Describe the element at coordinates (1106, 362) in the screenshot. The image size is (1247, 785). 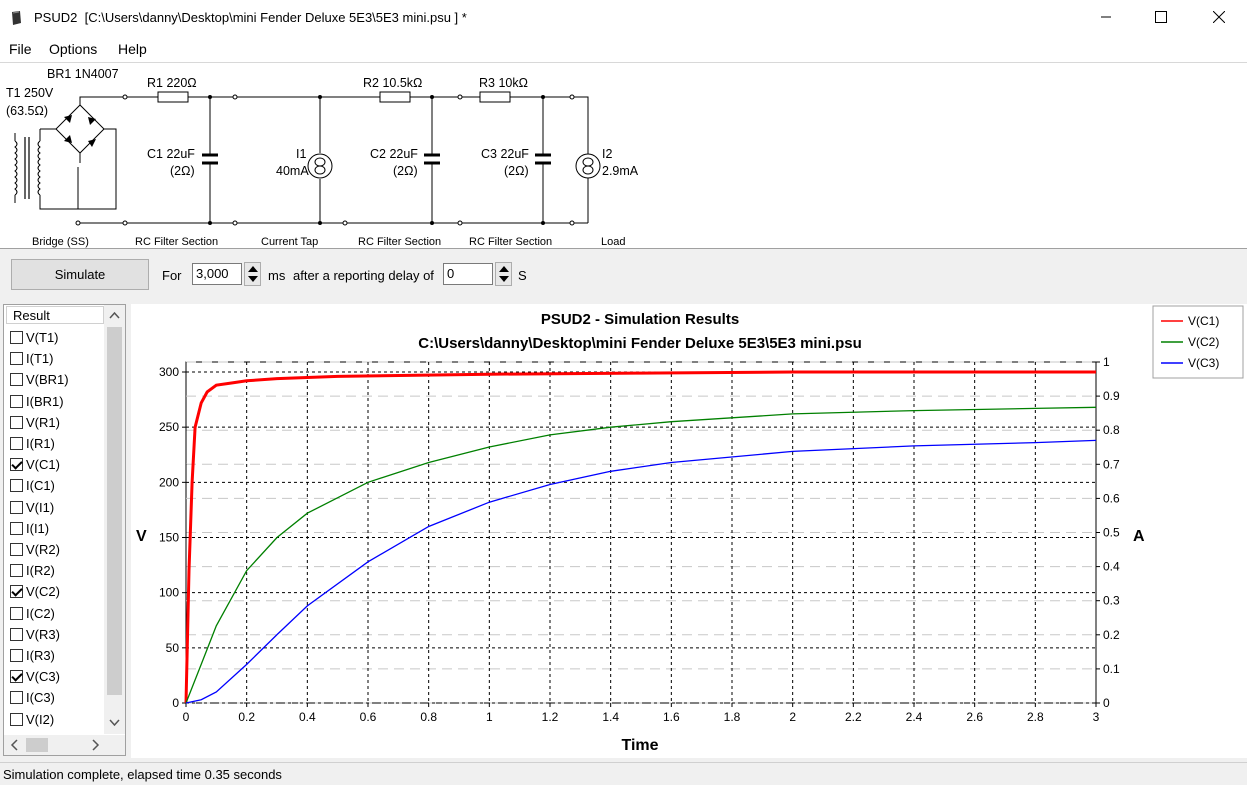
I see `y2-tick-label: 1` at that location.